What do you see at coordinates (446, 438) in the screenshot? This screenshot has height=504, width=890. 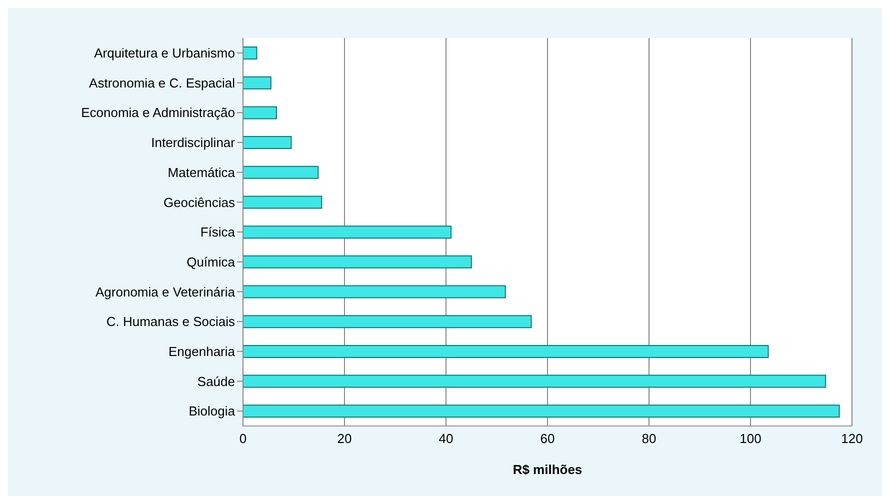 I see `x-tick-label: 40` at bounding box center [446, 438].